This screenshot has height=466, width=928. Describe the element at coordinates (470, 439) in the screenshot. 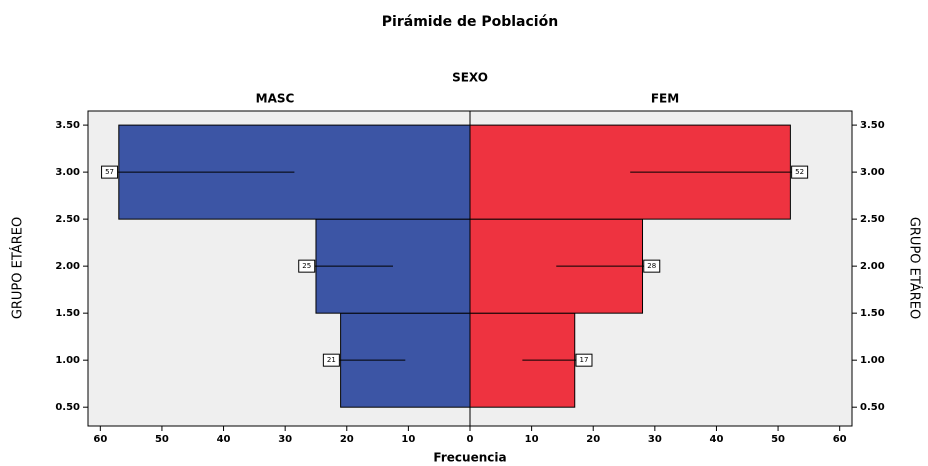

I see `x-tick-label: 0` at that location.